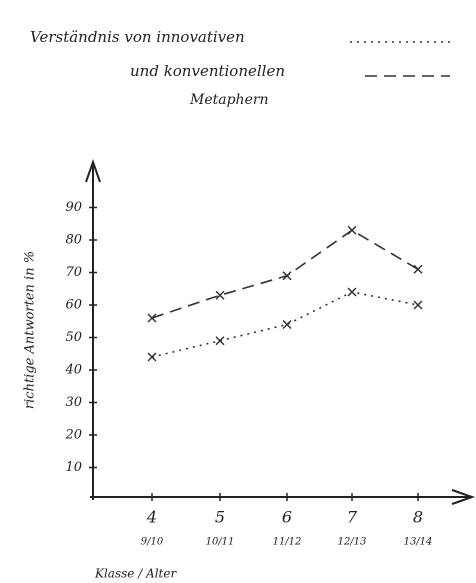  What do you see at coordinates (73, 305) in the screenshot?
I see `y-tick-label: 60` at bounding box center [73, 305].